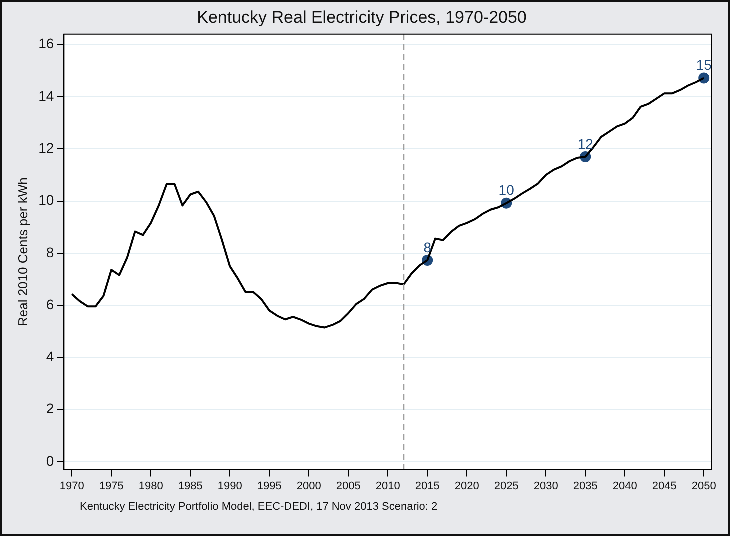 This screenshot has width=730, height=536. Describe the element at coordinates (46, 44) in the screenshot. I see `y-tick-label: 16` at that location.